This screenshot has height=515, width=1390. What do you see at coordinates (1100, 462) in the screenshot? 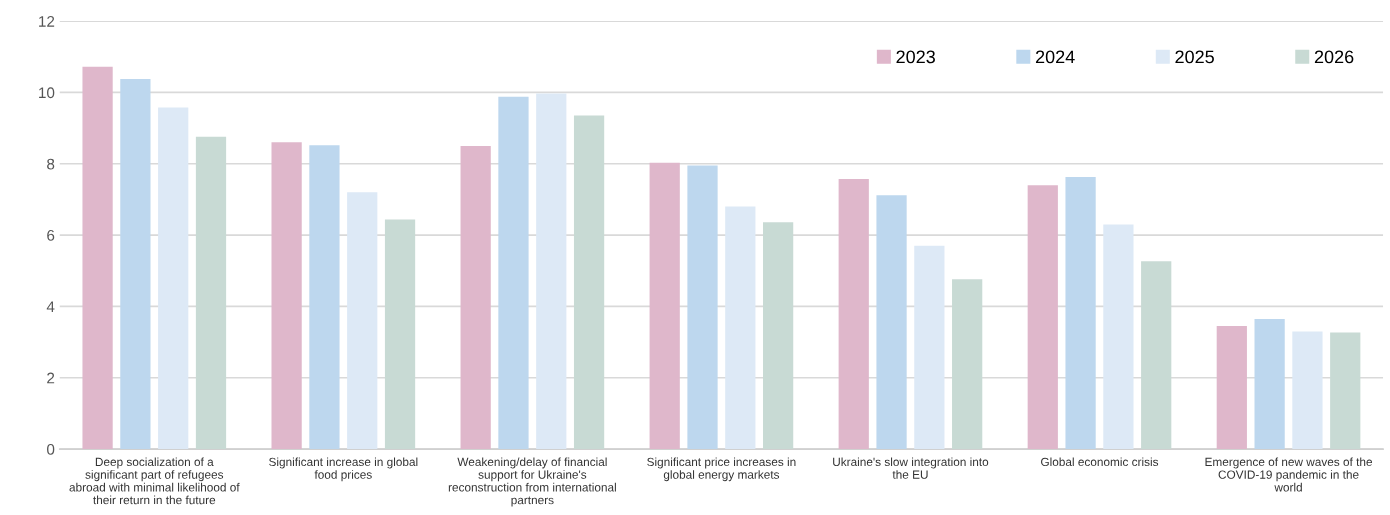
I see `x-tick-label: Global economic crisis` at bounding box center [1100, 462].